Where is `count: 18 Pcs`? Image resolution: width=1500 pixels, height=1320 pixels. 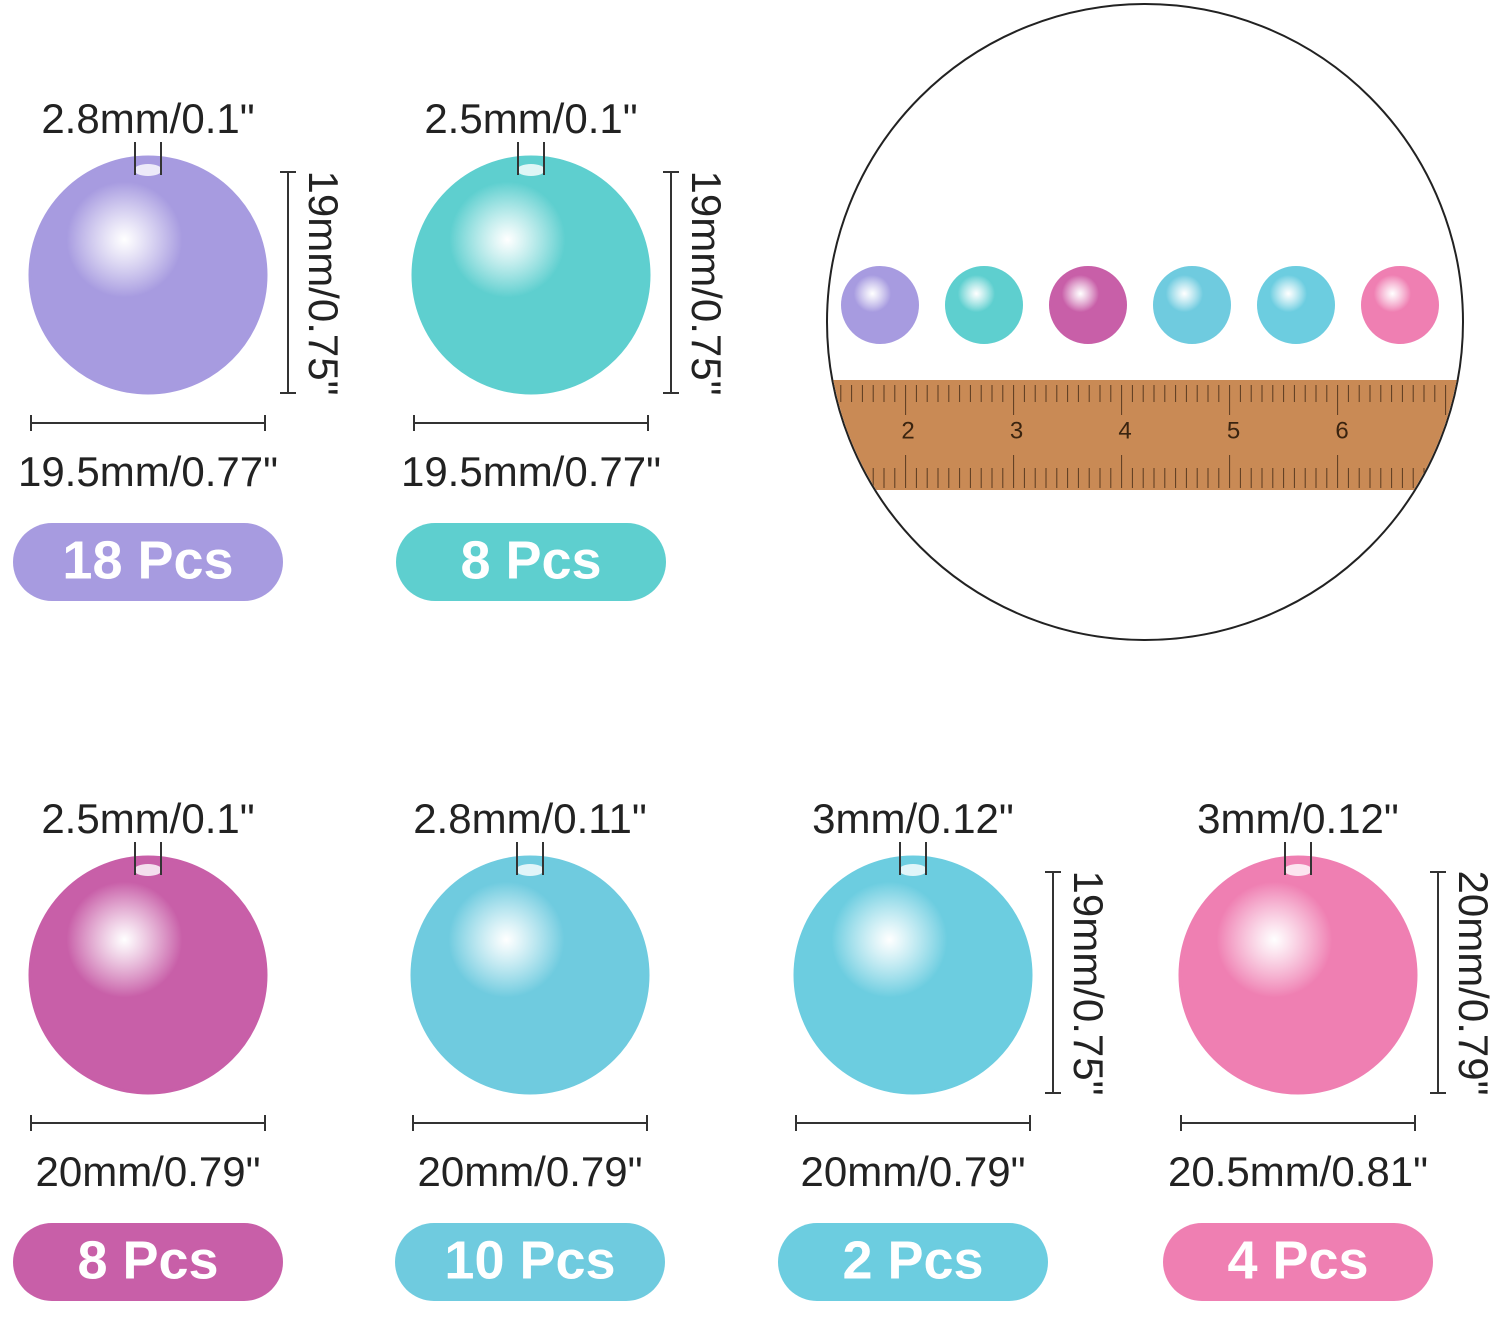
count: 18 Pcs is located at coordinates (147, 560).